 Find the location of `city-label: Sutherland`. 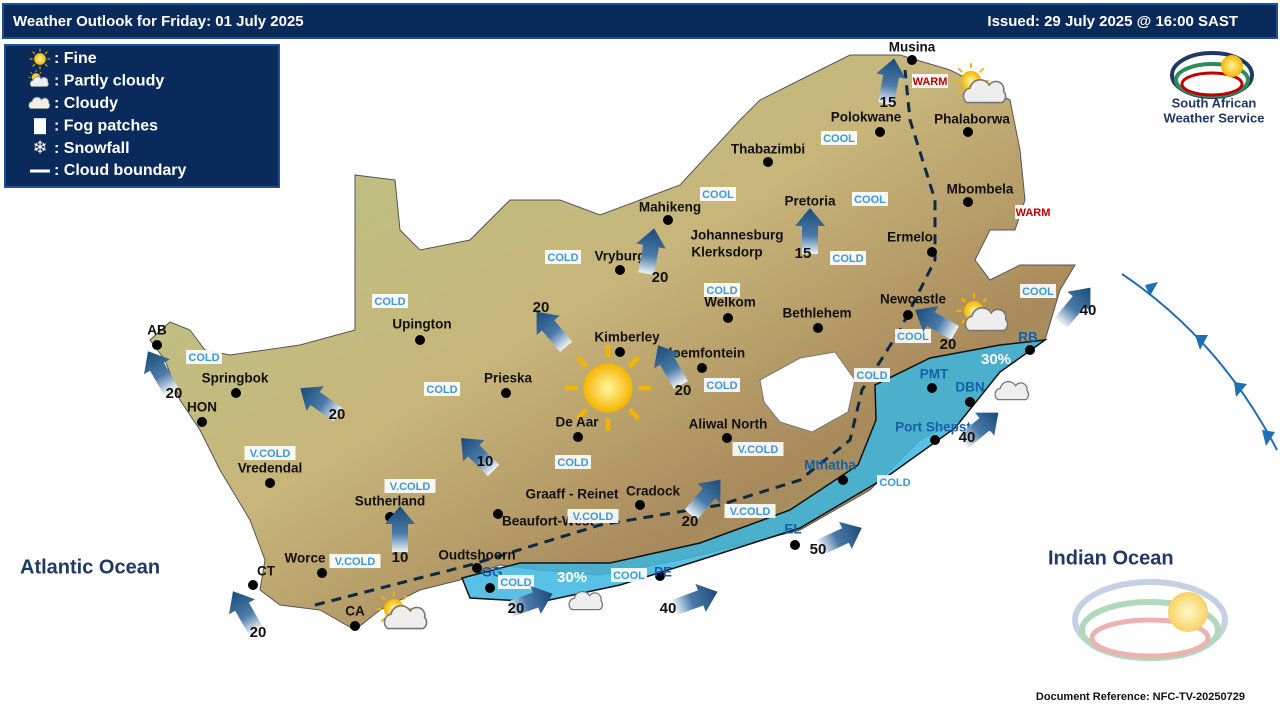

city-label: Sutherland is located at coordinates (390, 501).